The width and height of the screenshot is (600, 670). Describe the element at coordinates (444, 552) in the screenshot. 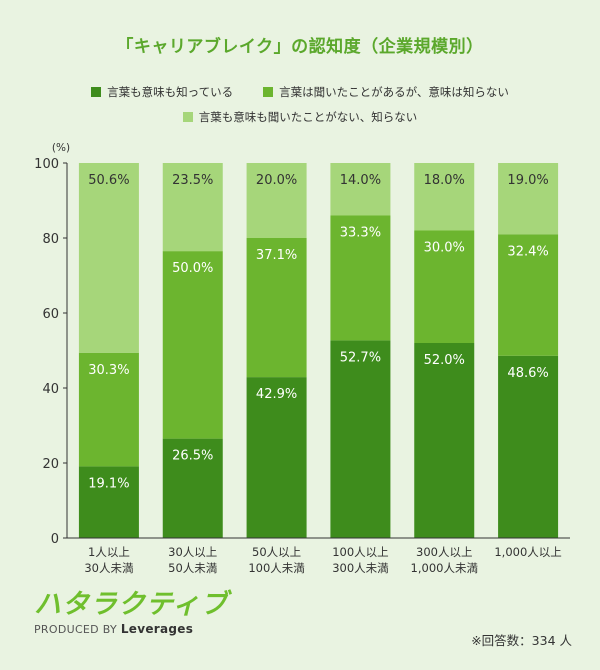

I see `x-tick-label: 300人以上` at that location.